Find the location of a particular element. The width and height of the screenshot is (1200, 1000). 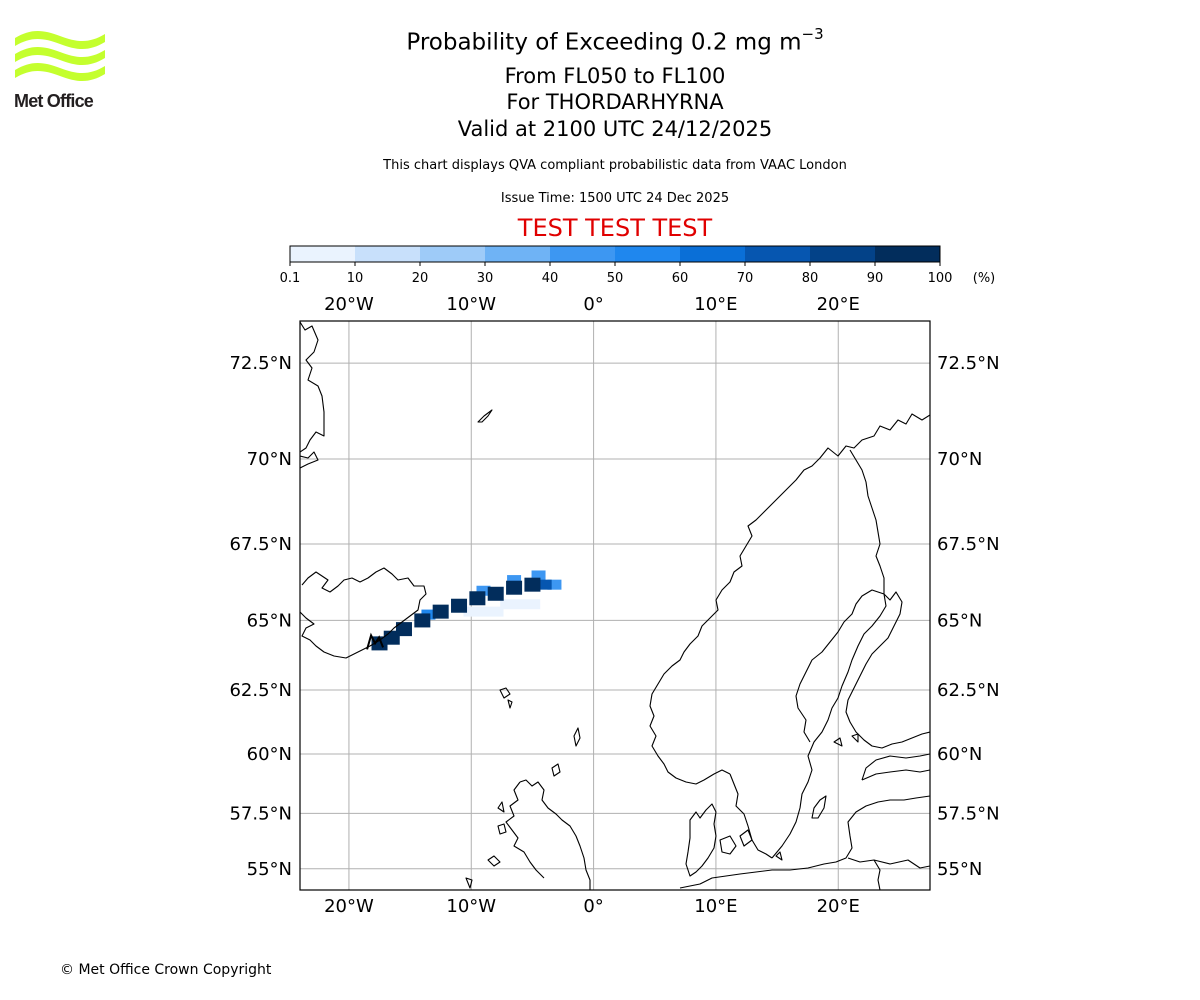

lat-label-left: 60°N is located at coordinates (269, 754).